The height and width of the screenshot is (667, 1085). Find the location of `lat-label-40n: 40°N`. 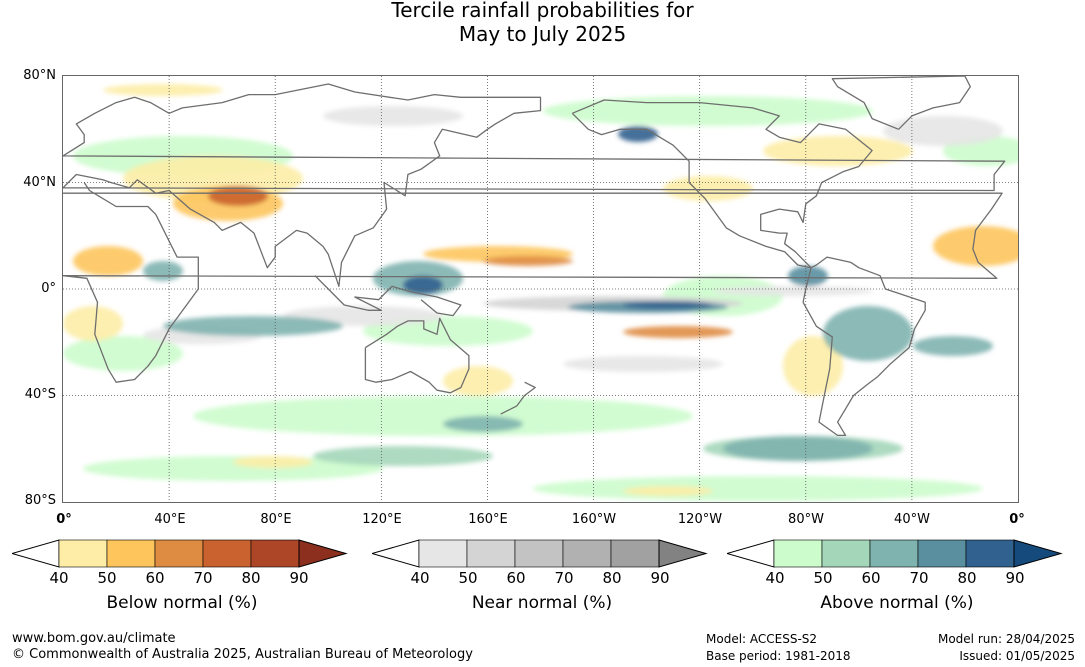

lat-label-40n: 40°N is located at coordinates (39, 182).